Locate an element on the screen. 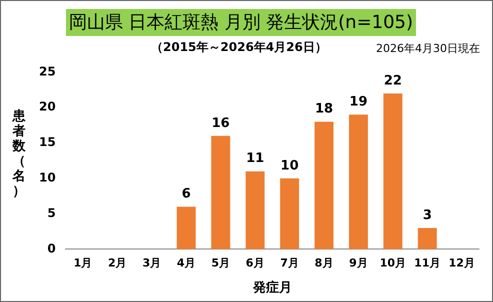  y-tick-label: 5 is located at coordinates (51, 213).